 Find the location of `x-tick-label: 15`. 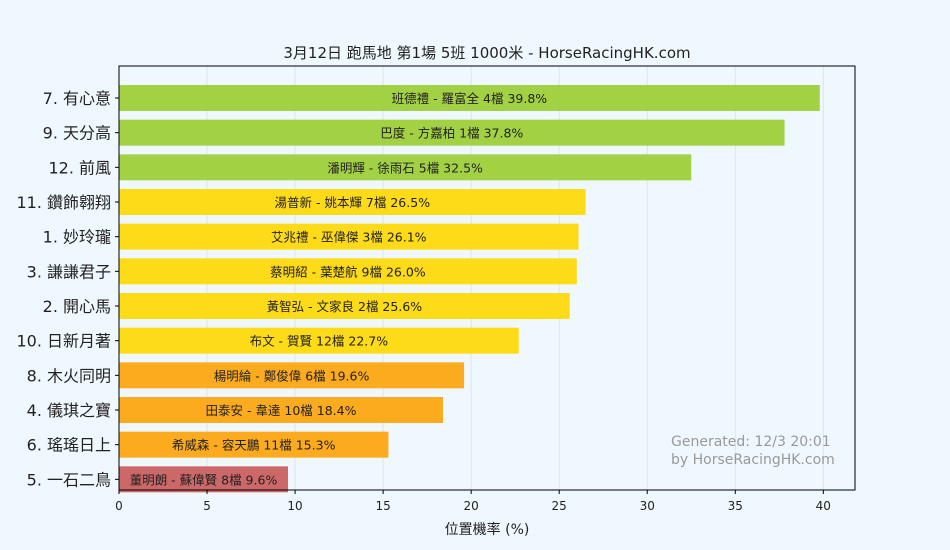

x-tick-label: 15 is located at coordinates (382, 506).